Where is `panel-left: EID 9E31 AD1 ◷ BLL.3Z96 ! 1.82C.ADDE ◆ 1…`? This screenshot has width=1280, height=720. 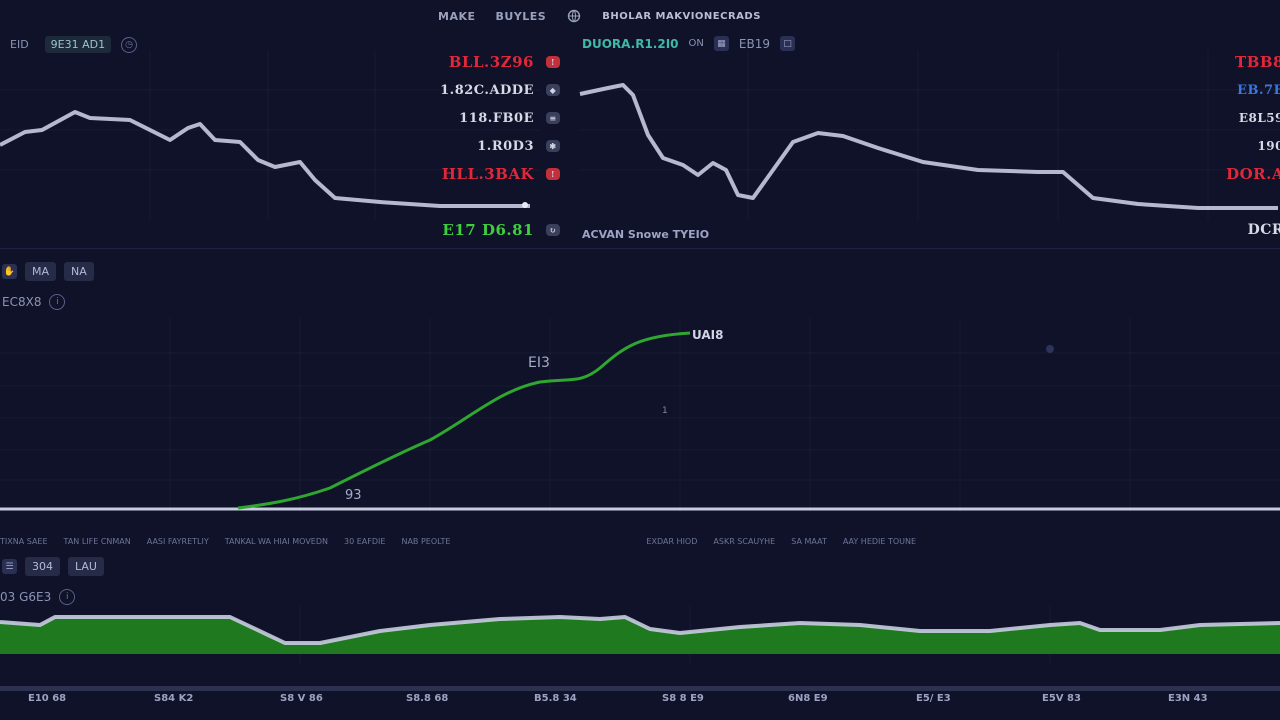 panel-left: EID 9E31 AD1 ◷ BLL.3Z96 ! 1.82C.ADDE ◆ 1… is located at coordinates (285, 140).